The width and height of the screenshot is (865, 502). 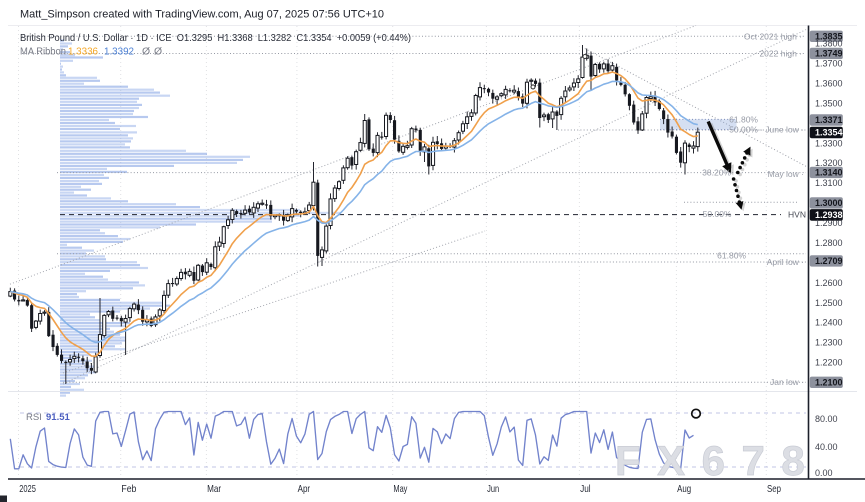 What do you see at coordinates (716, 173) in the screenshot?
I see `svg-text: 38.20%` at bounding box center [716, 173].